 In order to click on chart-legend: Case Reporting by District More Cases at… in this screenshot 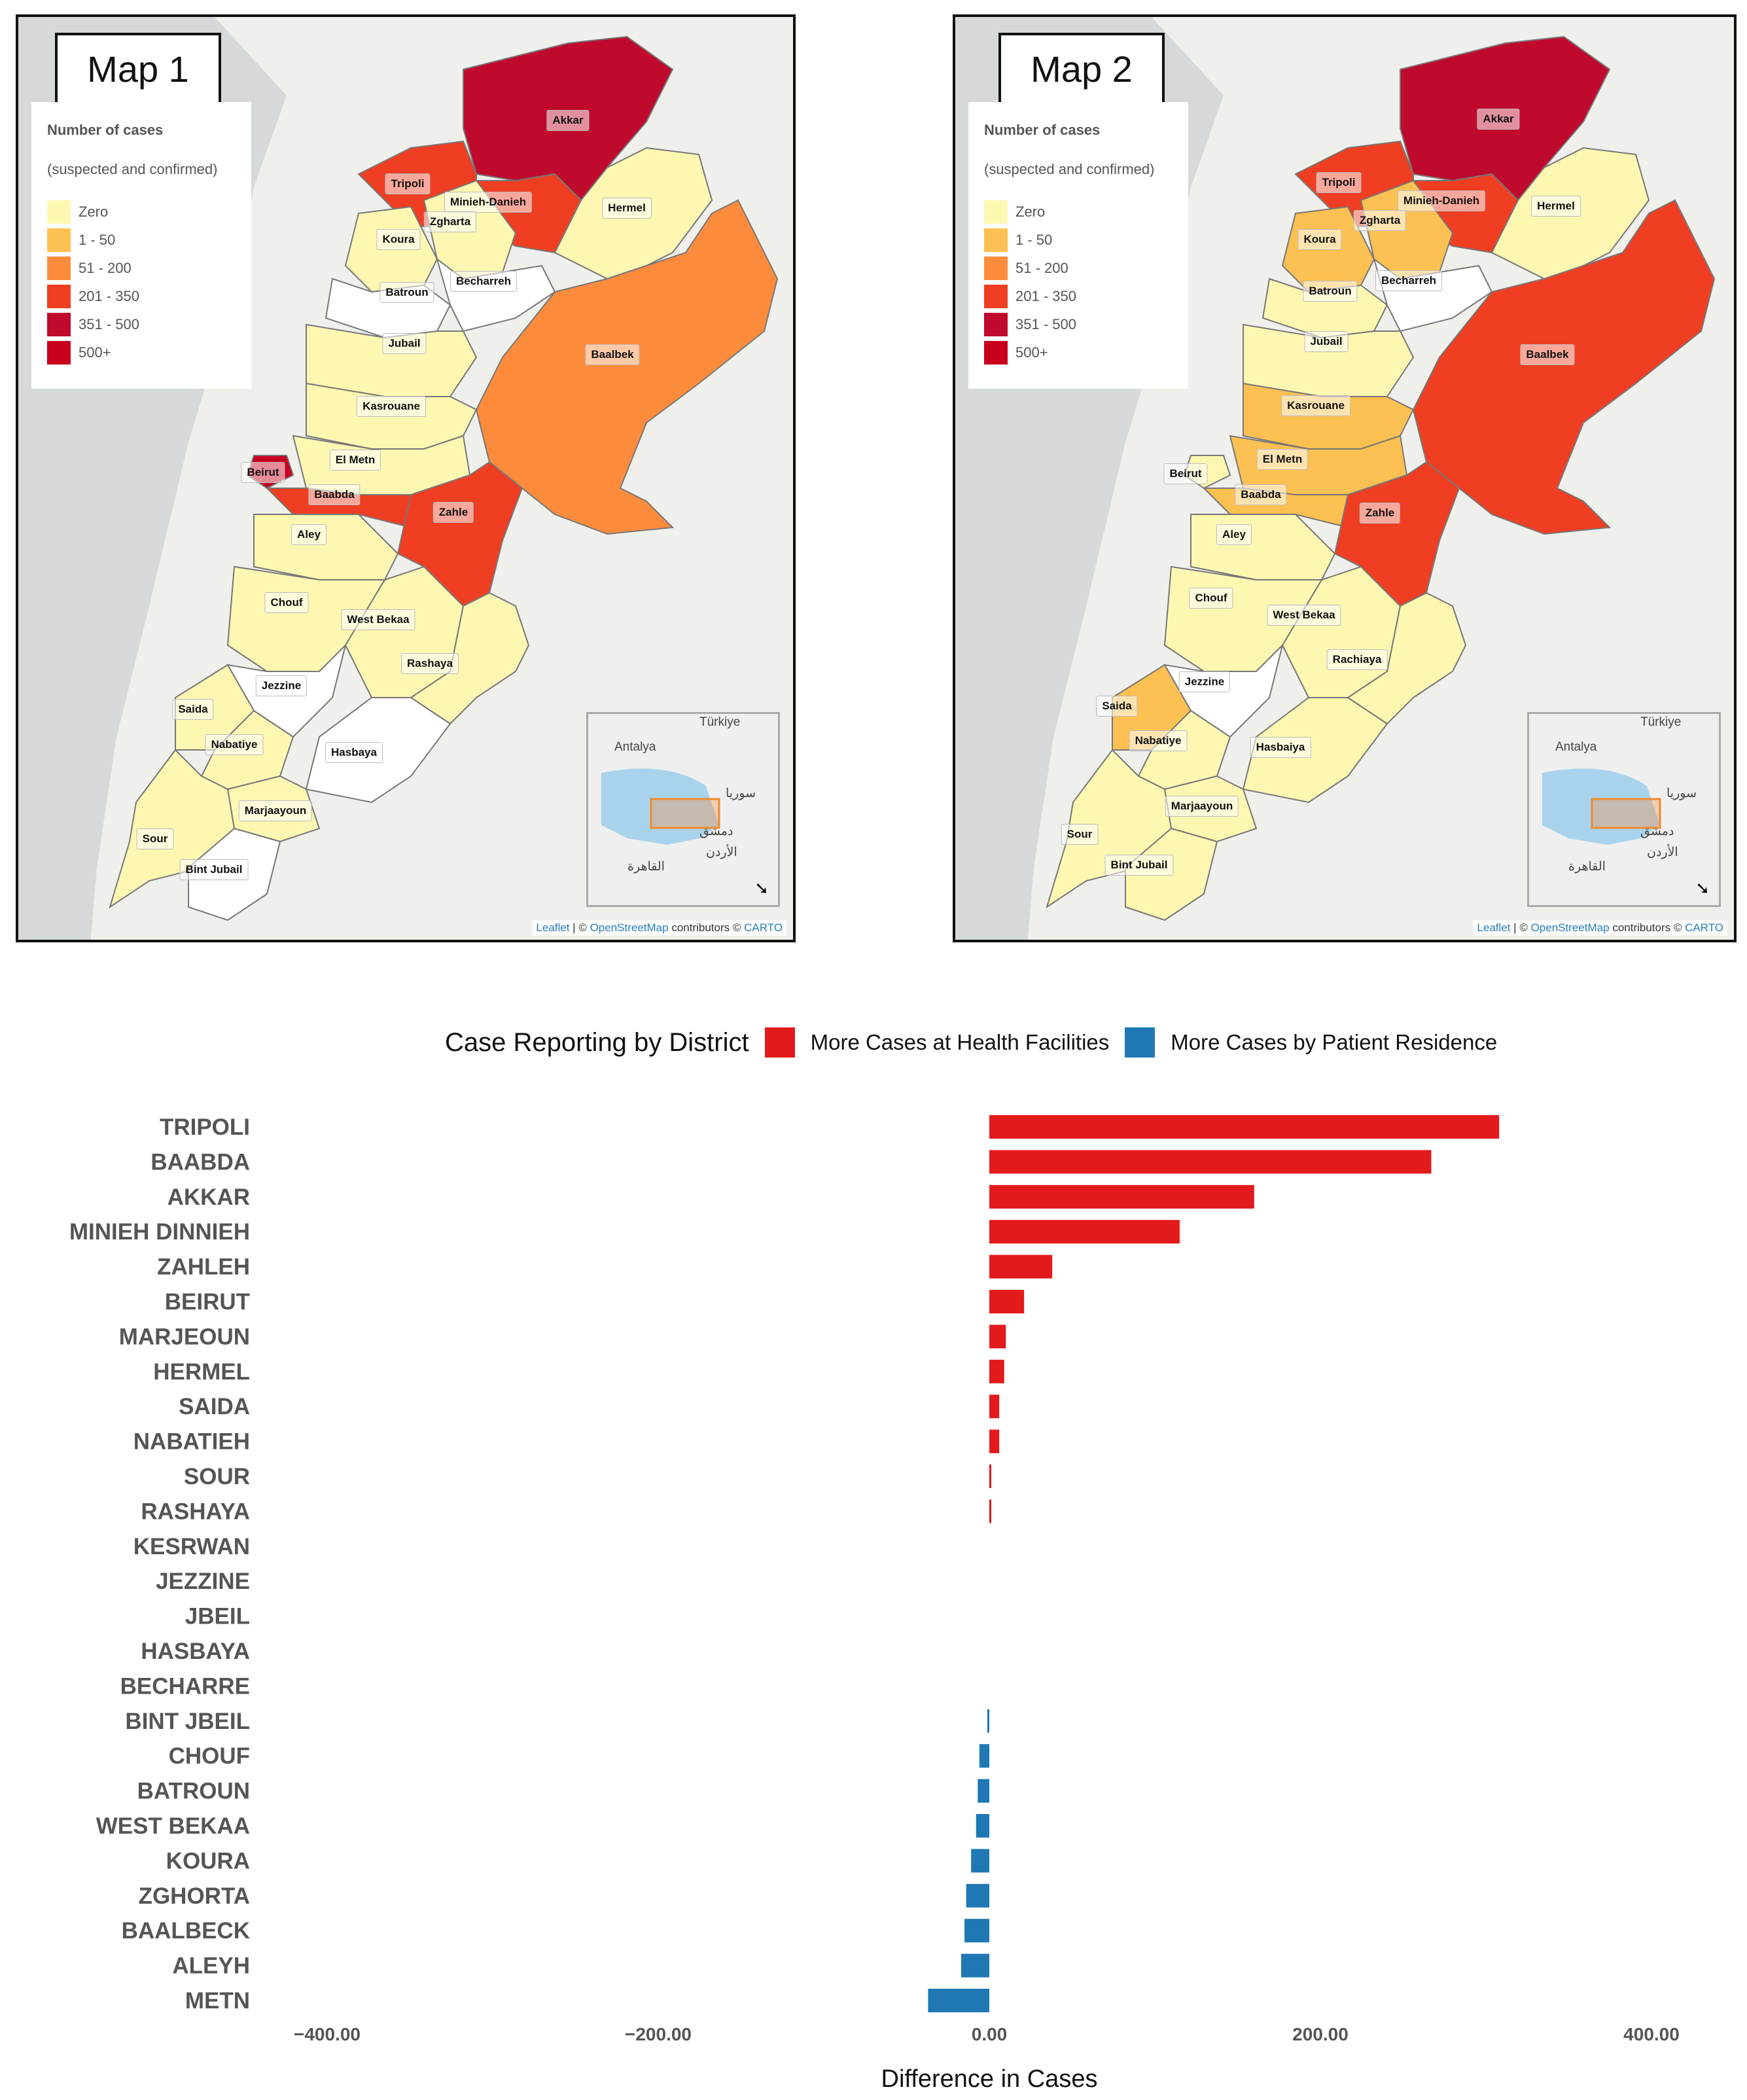, I will do `click(979, 1042)`.